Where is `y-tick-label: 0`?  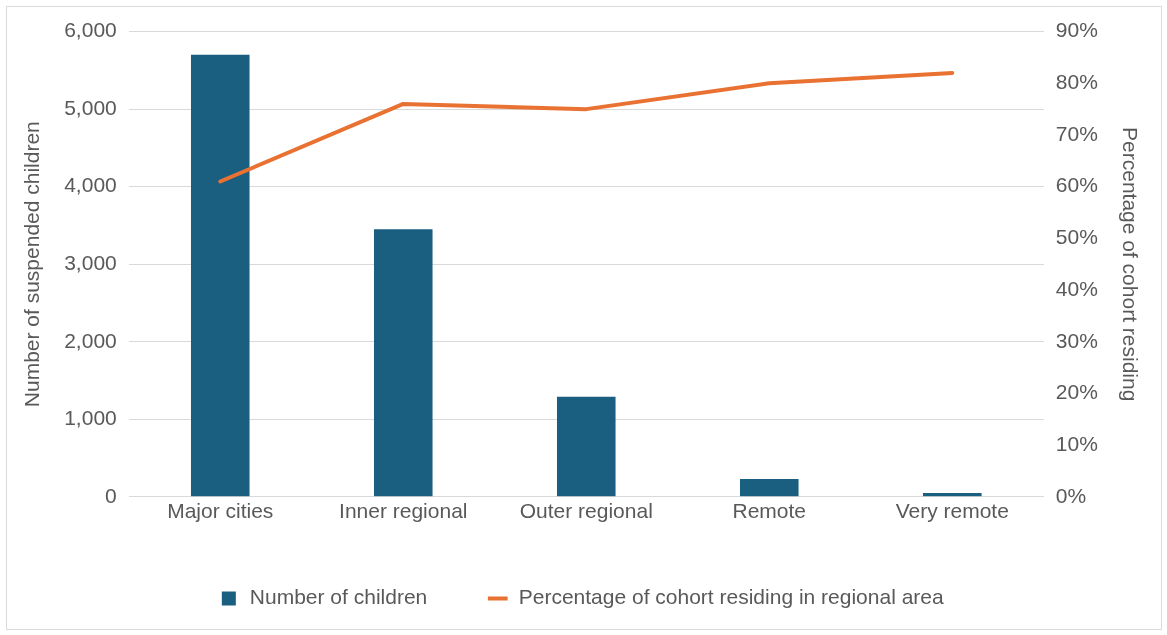 y-tick-label: 0 is located at coordinates (111, 495).